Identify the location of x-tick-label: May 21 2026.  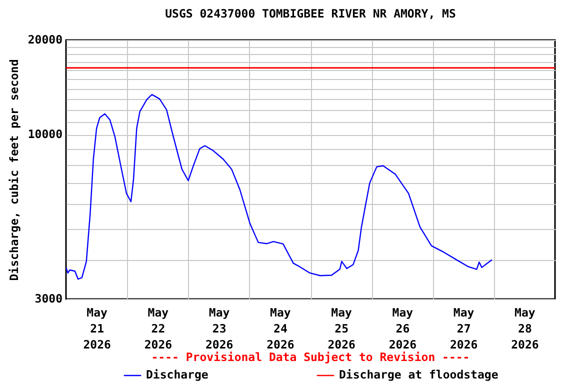
(97, 329).